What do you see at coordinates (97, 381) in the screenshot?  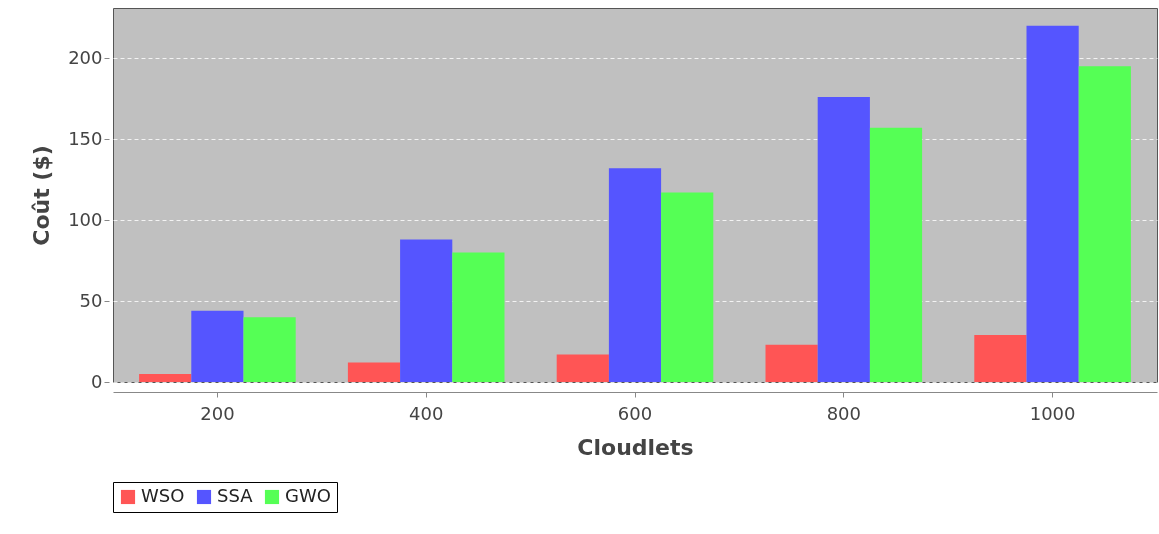 I see `y-tick-label: 0` at bounding box center [97, 381].